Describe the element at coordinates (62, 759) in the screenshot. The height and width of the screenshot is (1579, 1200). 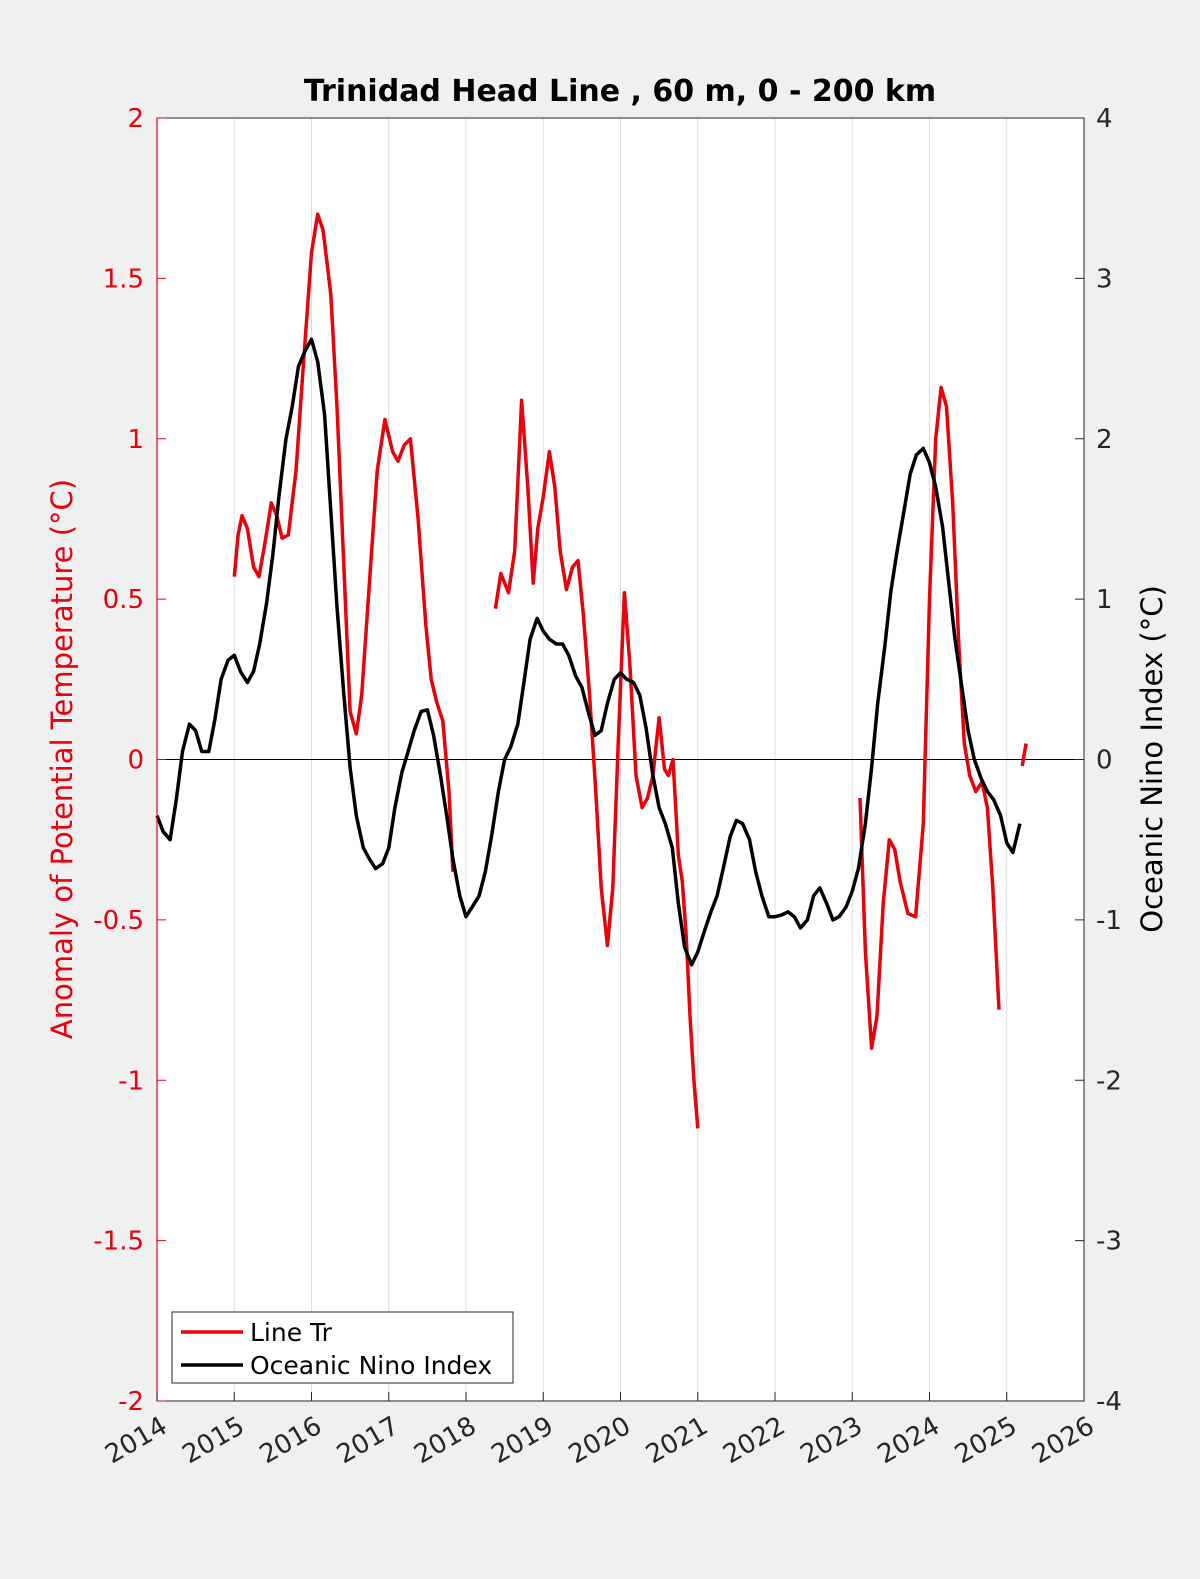
I see `left-axis-label: Anomaly of Potential Temperature (°C)` at that location.